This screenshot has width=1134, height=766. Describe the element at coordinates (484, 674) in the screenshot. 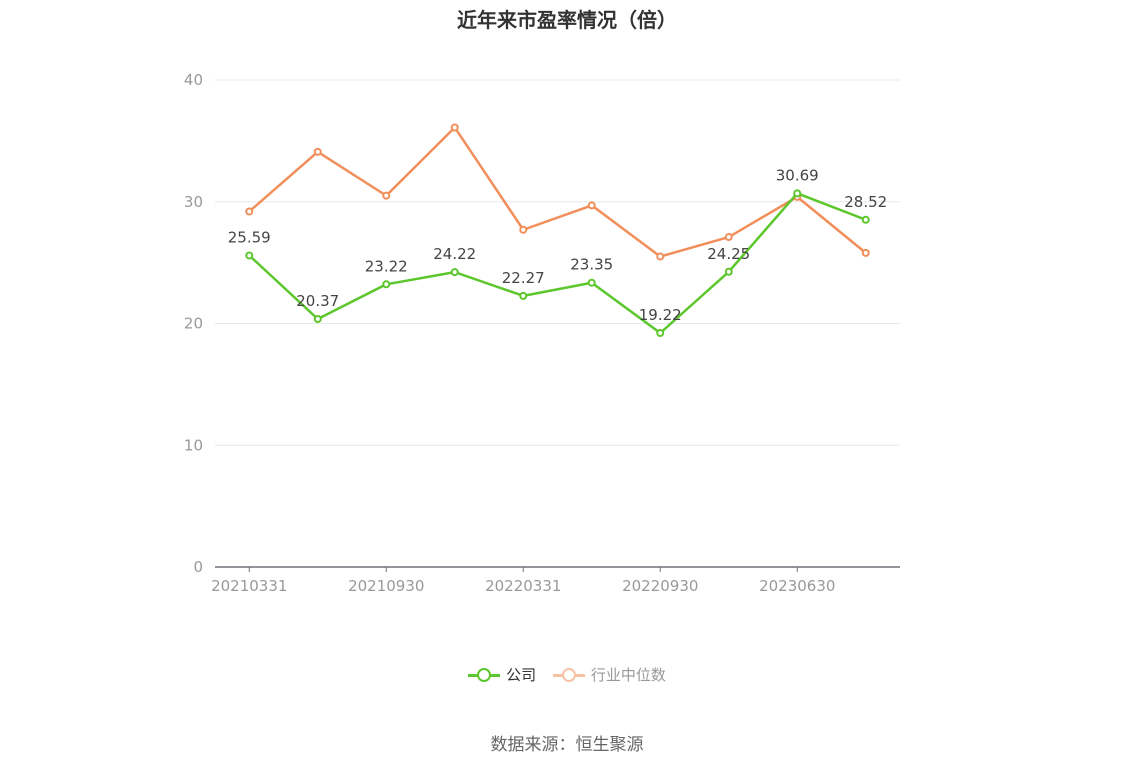

I see `legend-marker-company` at that location.